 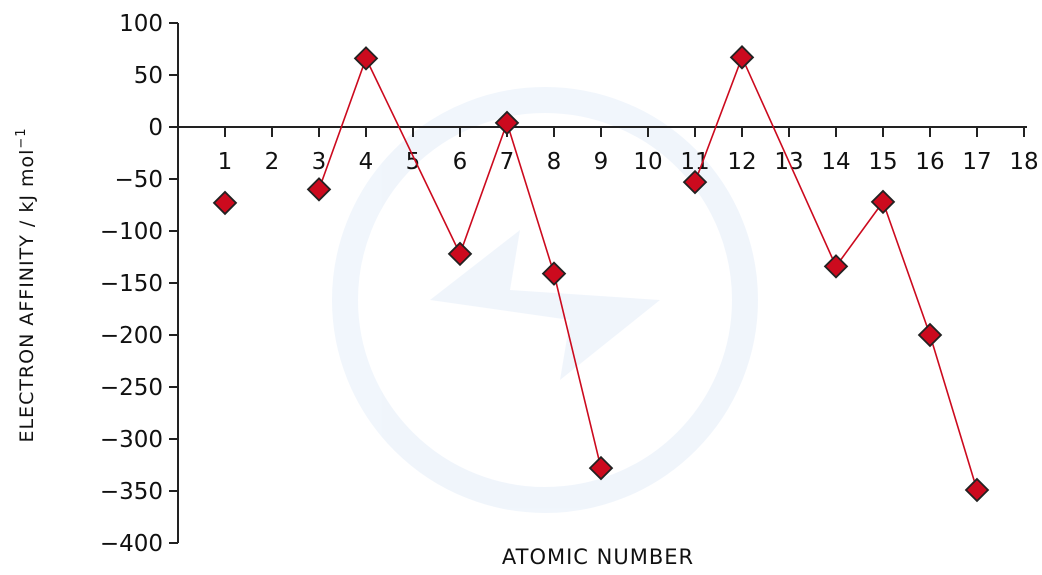 What do you see at coordinates (155, 128) in the screenshot?
I see `y-tick-label: 0` at bounding box center [155, 128].